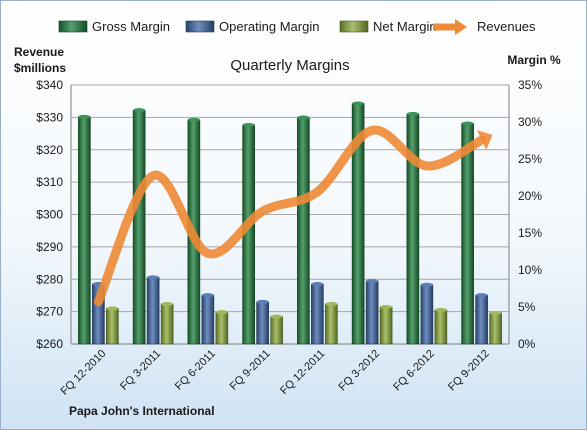 The height and width of the screenshot is (431, 587). Describe the element at coordinates (414, 371) in the screenshot. I see `x-tick-label: FQ 6-2012` at that location.